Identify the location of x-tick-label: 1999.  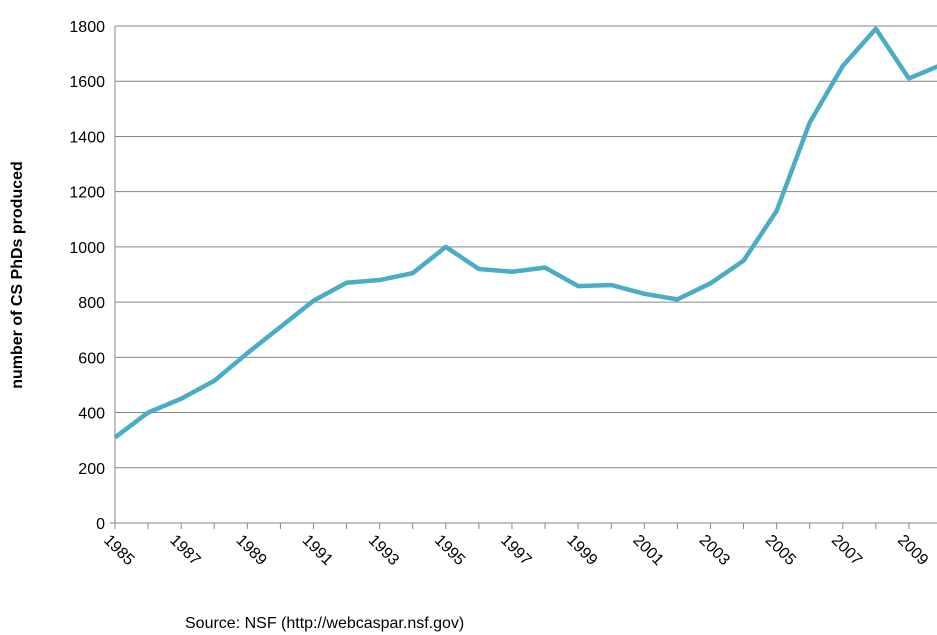
(581, 550).